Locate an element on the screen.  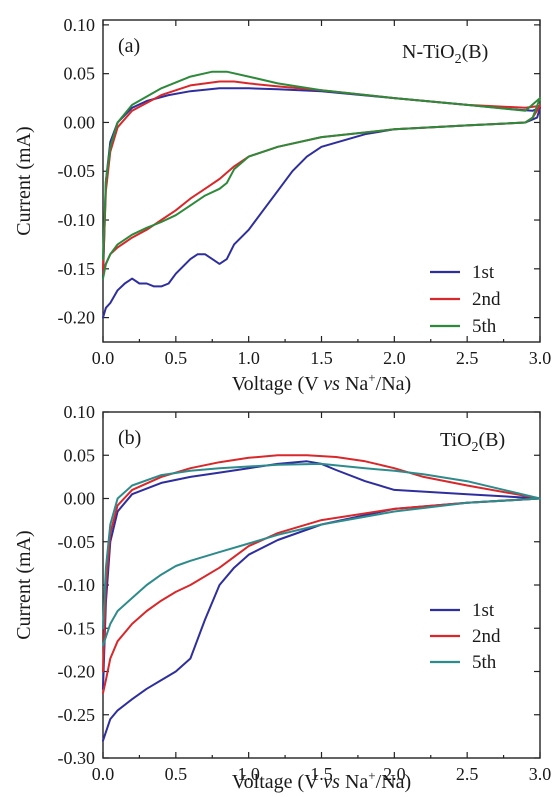
panel-label: (b) is located at coordinates (129, 438).